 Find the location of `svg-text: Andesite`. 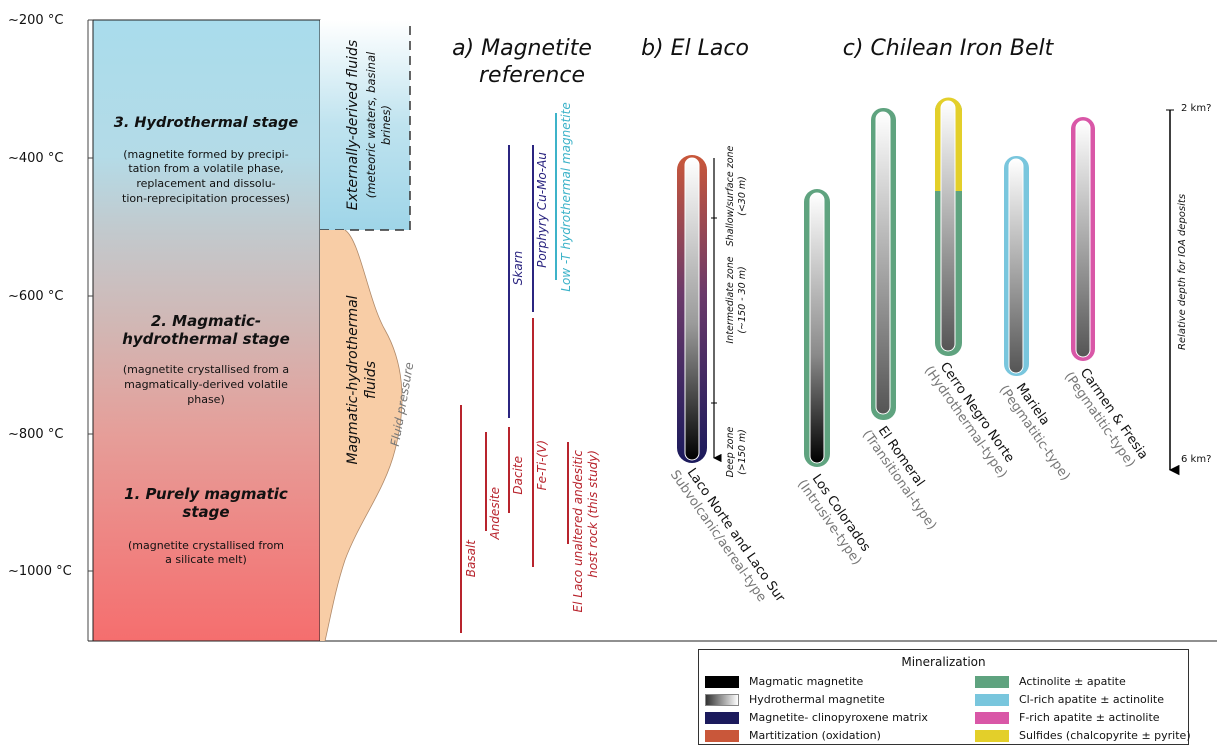

svg-text: Andesite is located at coordinates (495, 514).